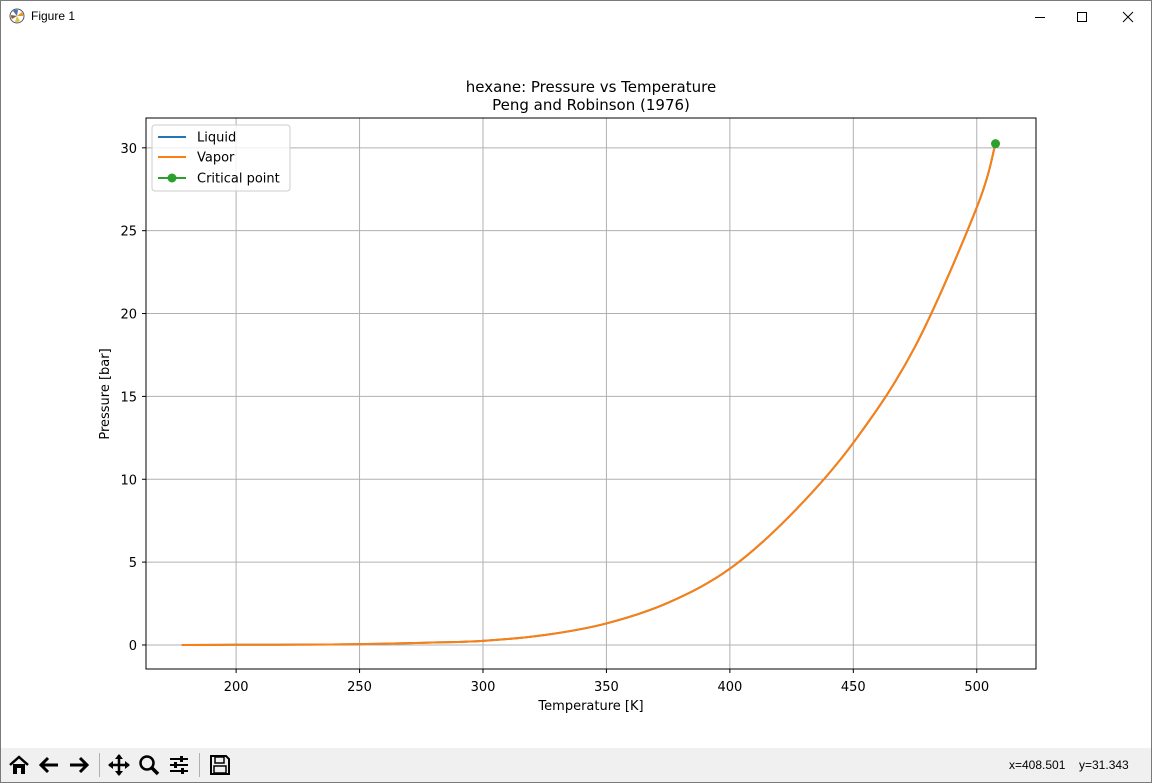  I want to click on configure-subplots-icon, so click(179, 765).